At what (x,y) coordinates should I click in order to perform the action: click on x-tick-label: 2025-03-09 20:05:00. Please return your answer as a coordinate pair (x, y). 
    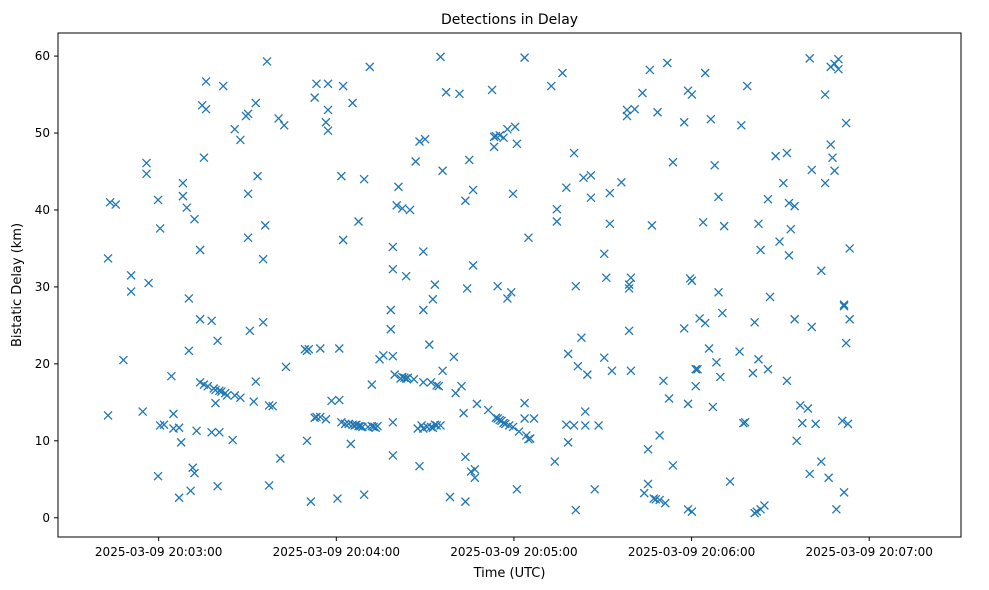
    Looking at the image, I should click on (513, 552).